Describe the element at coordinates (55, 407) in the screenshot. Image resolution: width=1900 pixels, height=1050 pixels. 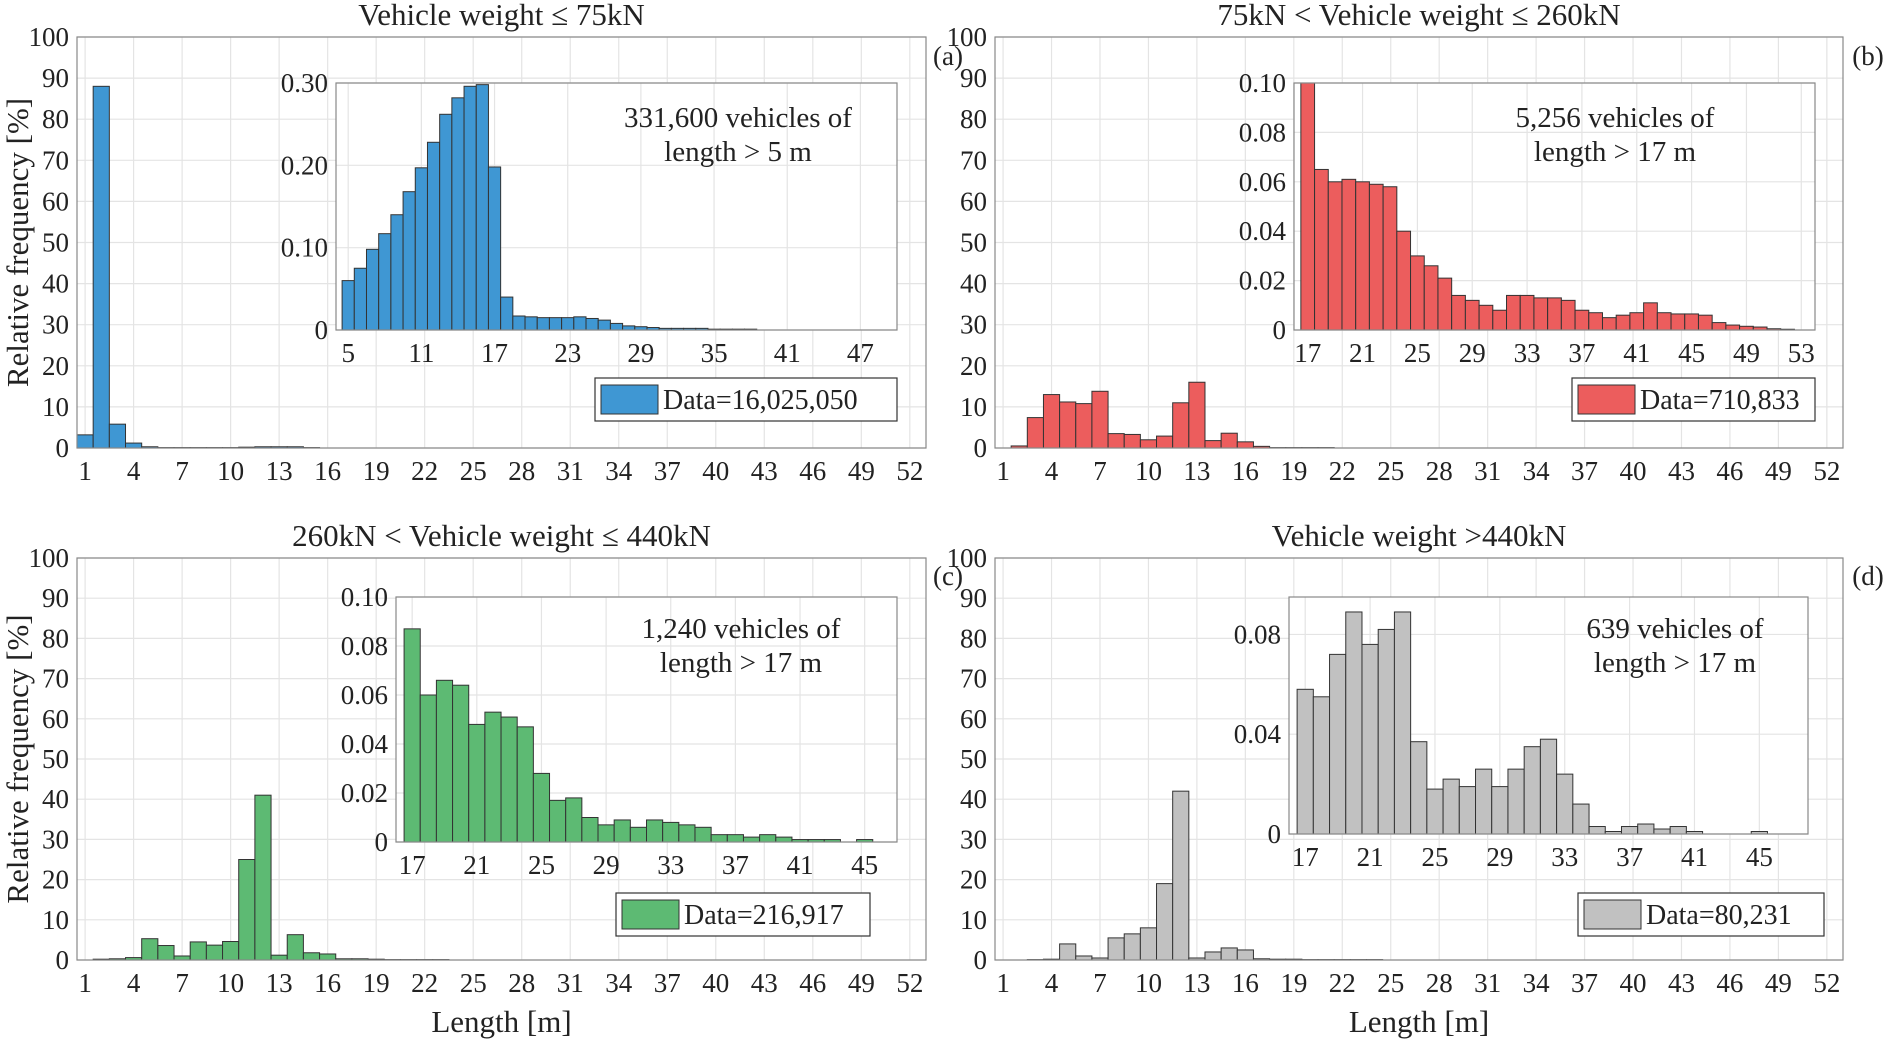
I see `y-tick-label: 10` at that location.